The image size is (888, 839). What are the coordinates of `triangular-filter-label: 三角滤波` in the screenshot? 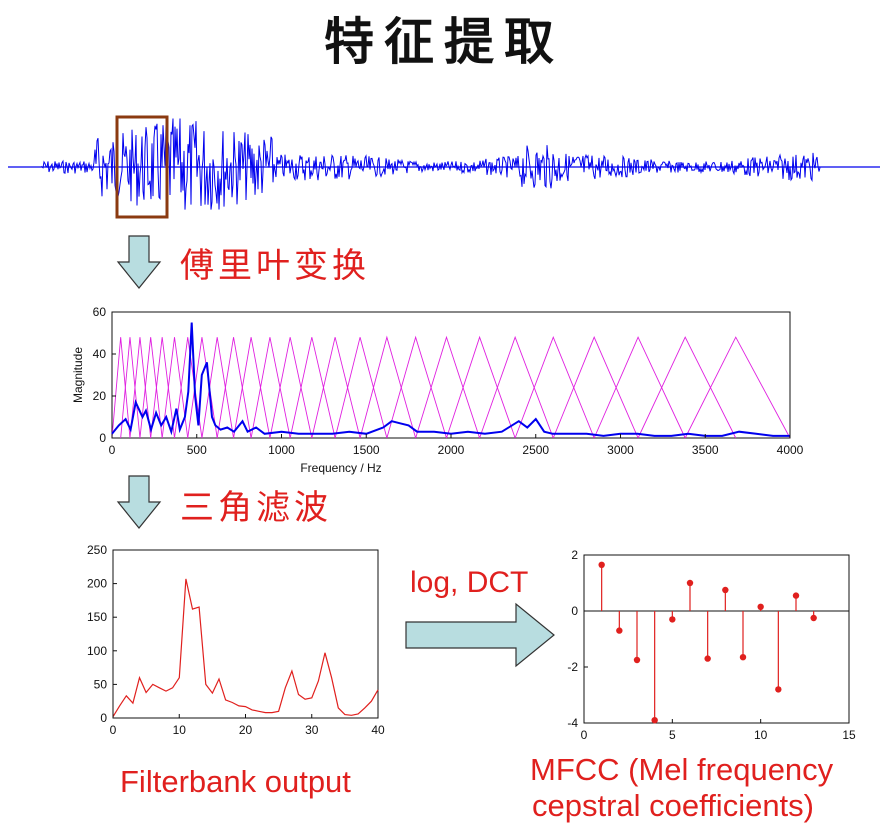 It's located at (256, 508).